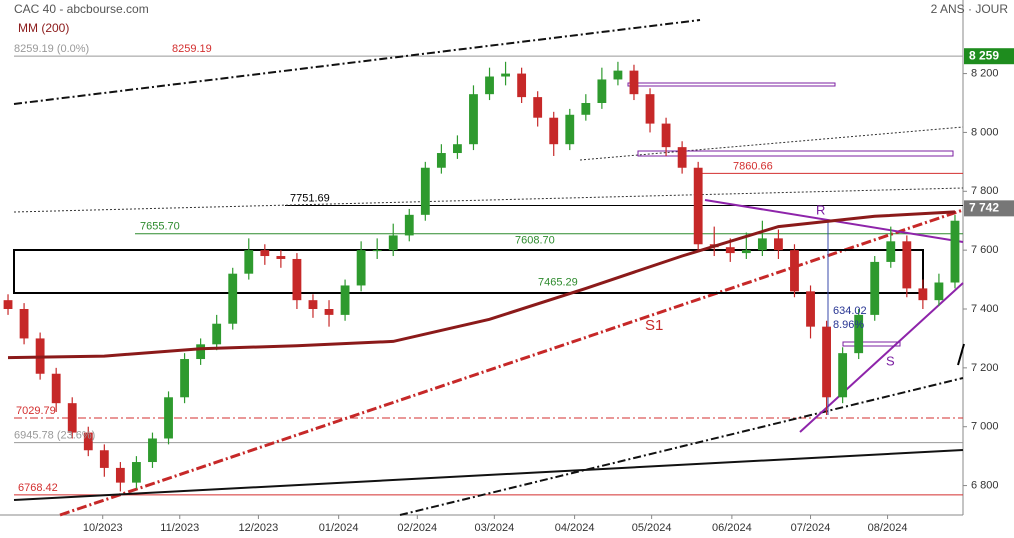 The image size is (1014, 538). I want to click on level-label: 8259.19 (0.0%), so click(51, 49).